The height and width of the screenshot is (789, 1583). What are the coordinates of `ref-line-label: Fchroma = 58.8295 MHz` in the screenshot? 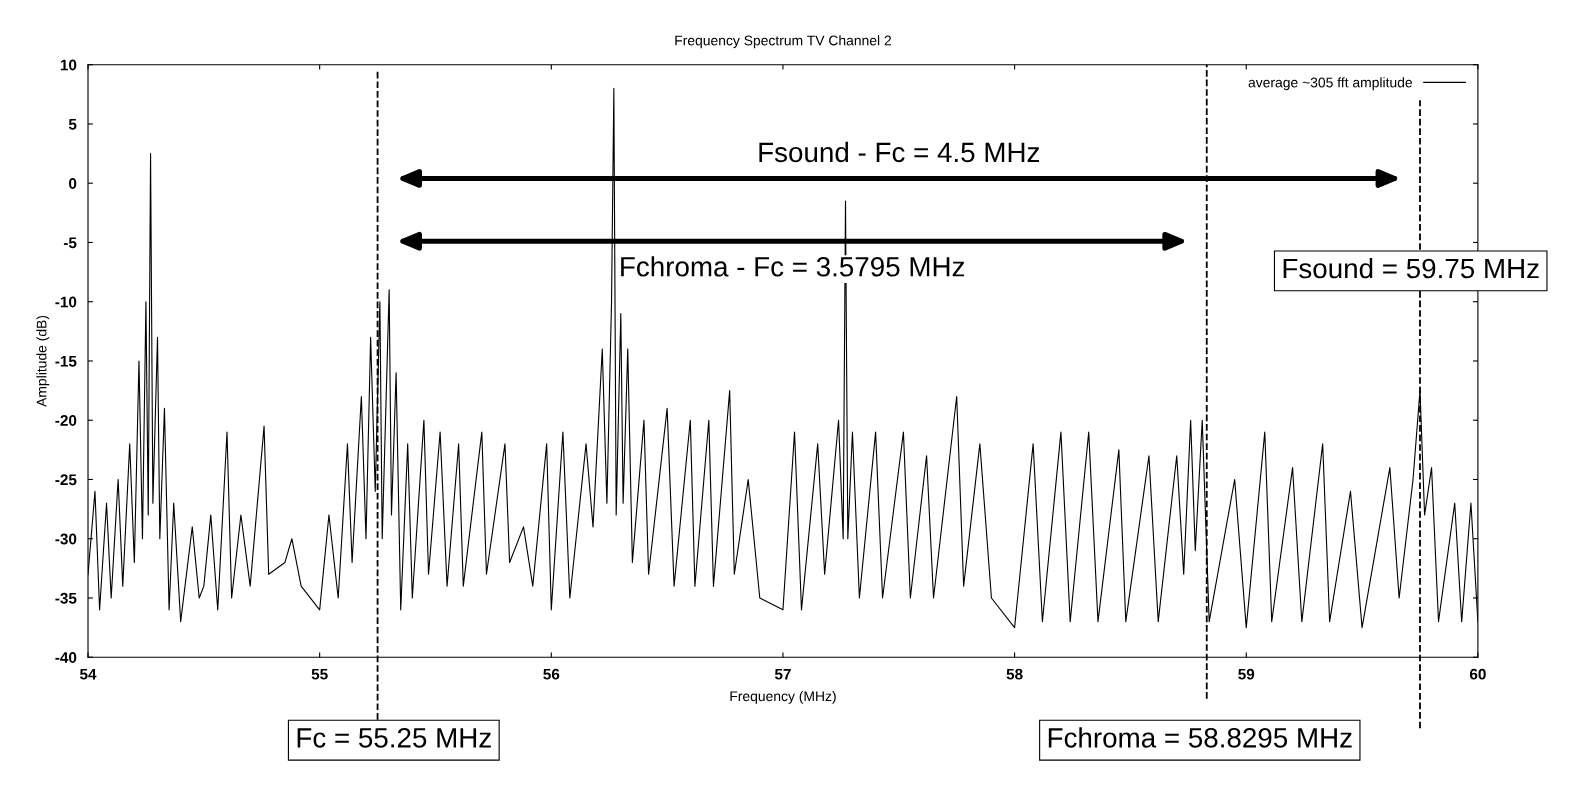 It's located at (1200, 737).